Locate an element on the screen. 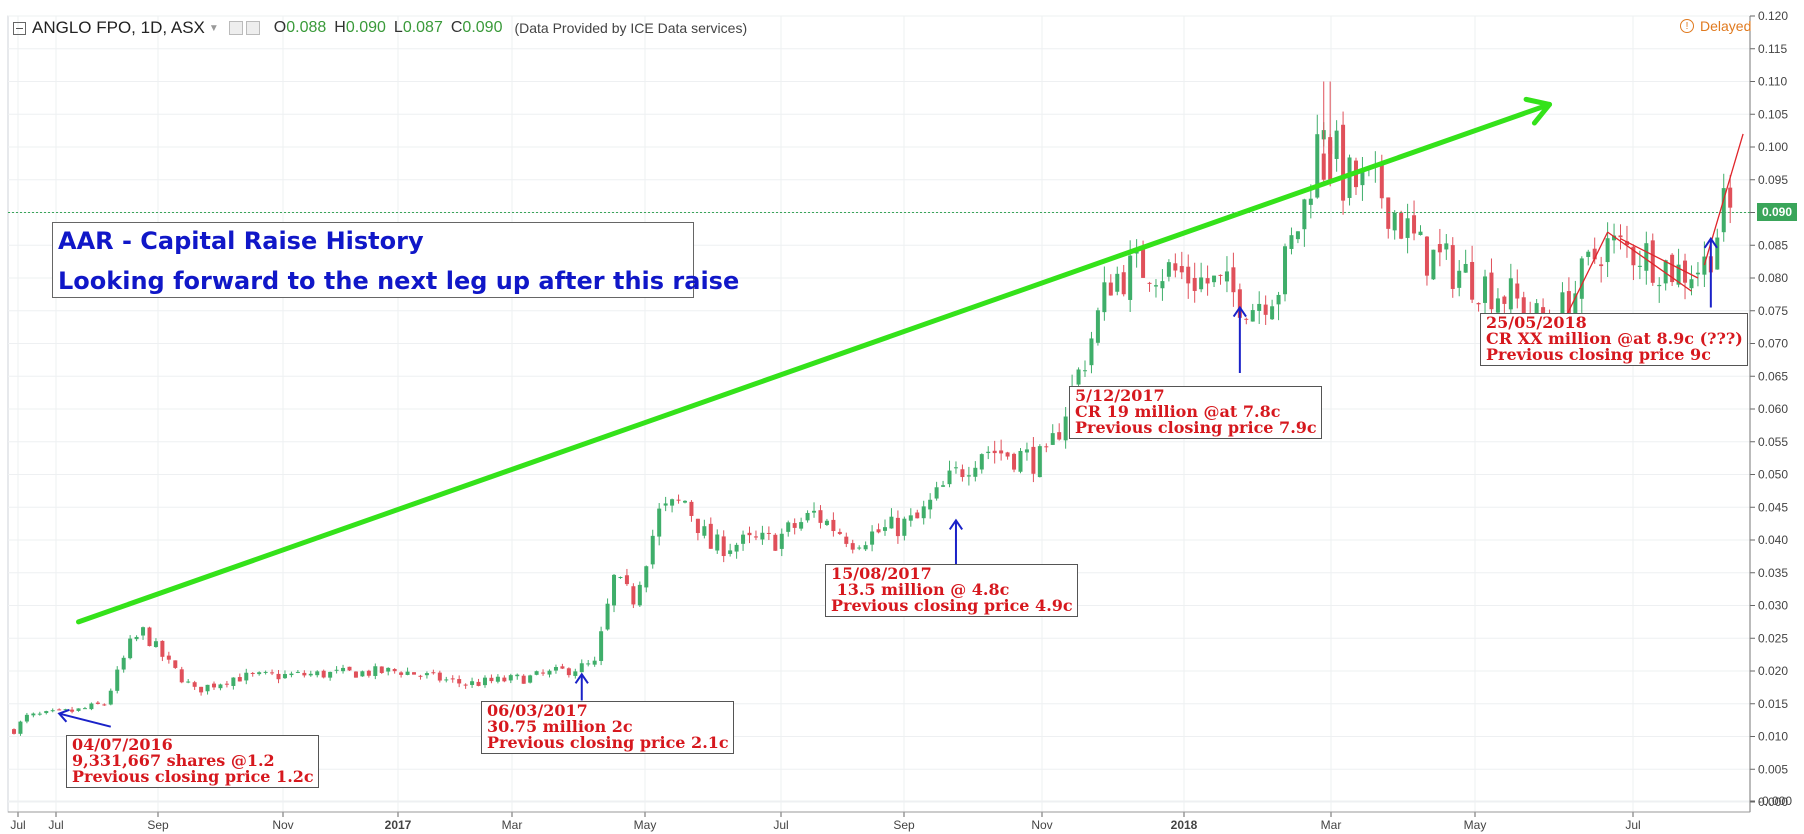 This screenshot has height=834, width=1804. symbol-label: ANGLO FPO, 1D, ASX is located at coordinates (118, 27).